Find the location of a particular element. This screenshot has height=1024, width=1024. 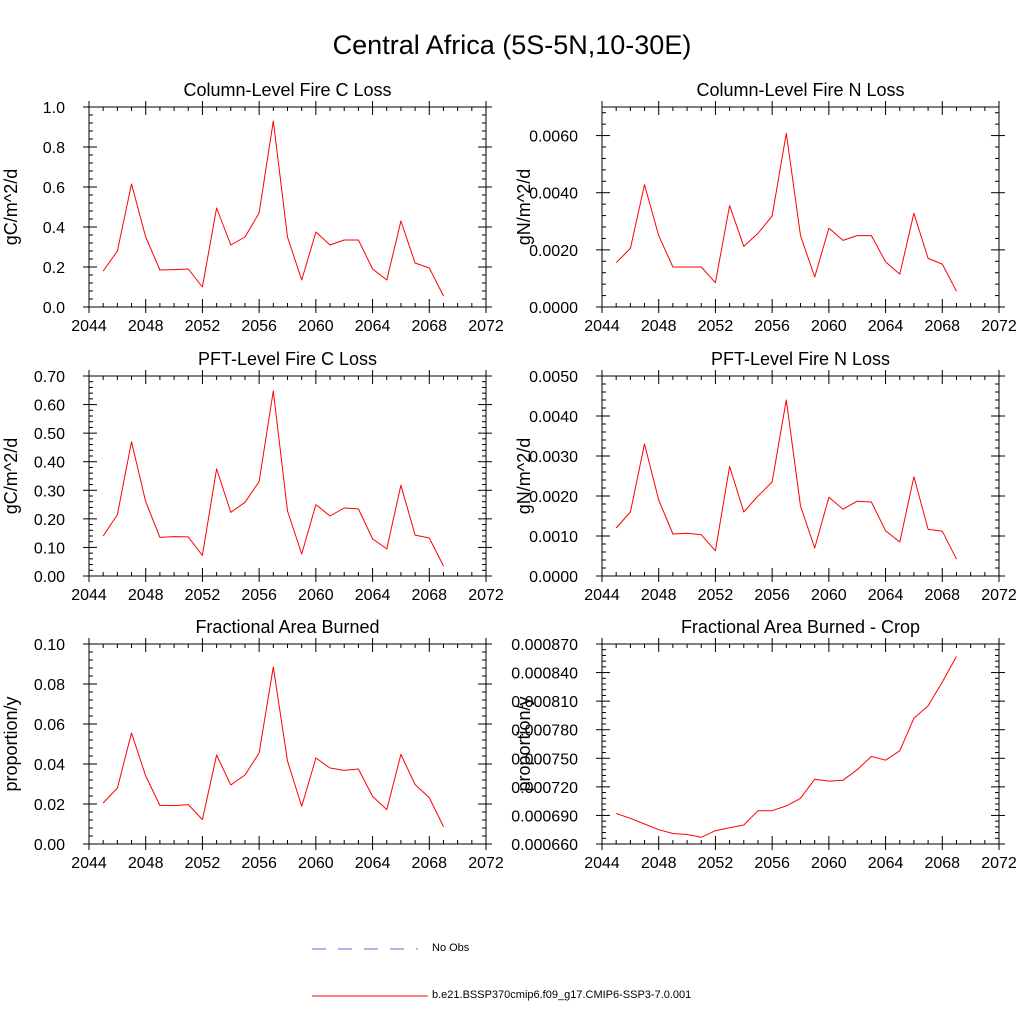

panel-title: Column-Level Fire C Loss is located at coordinates (287, 90).